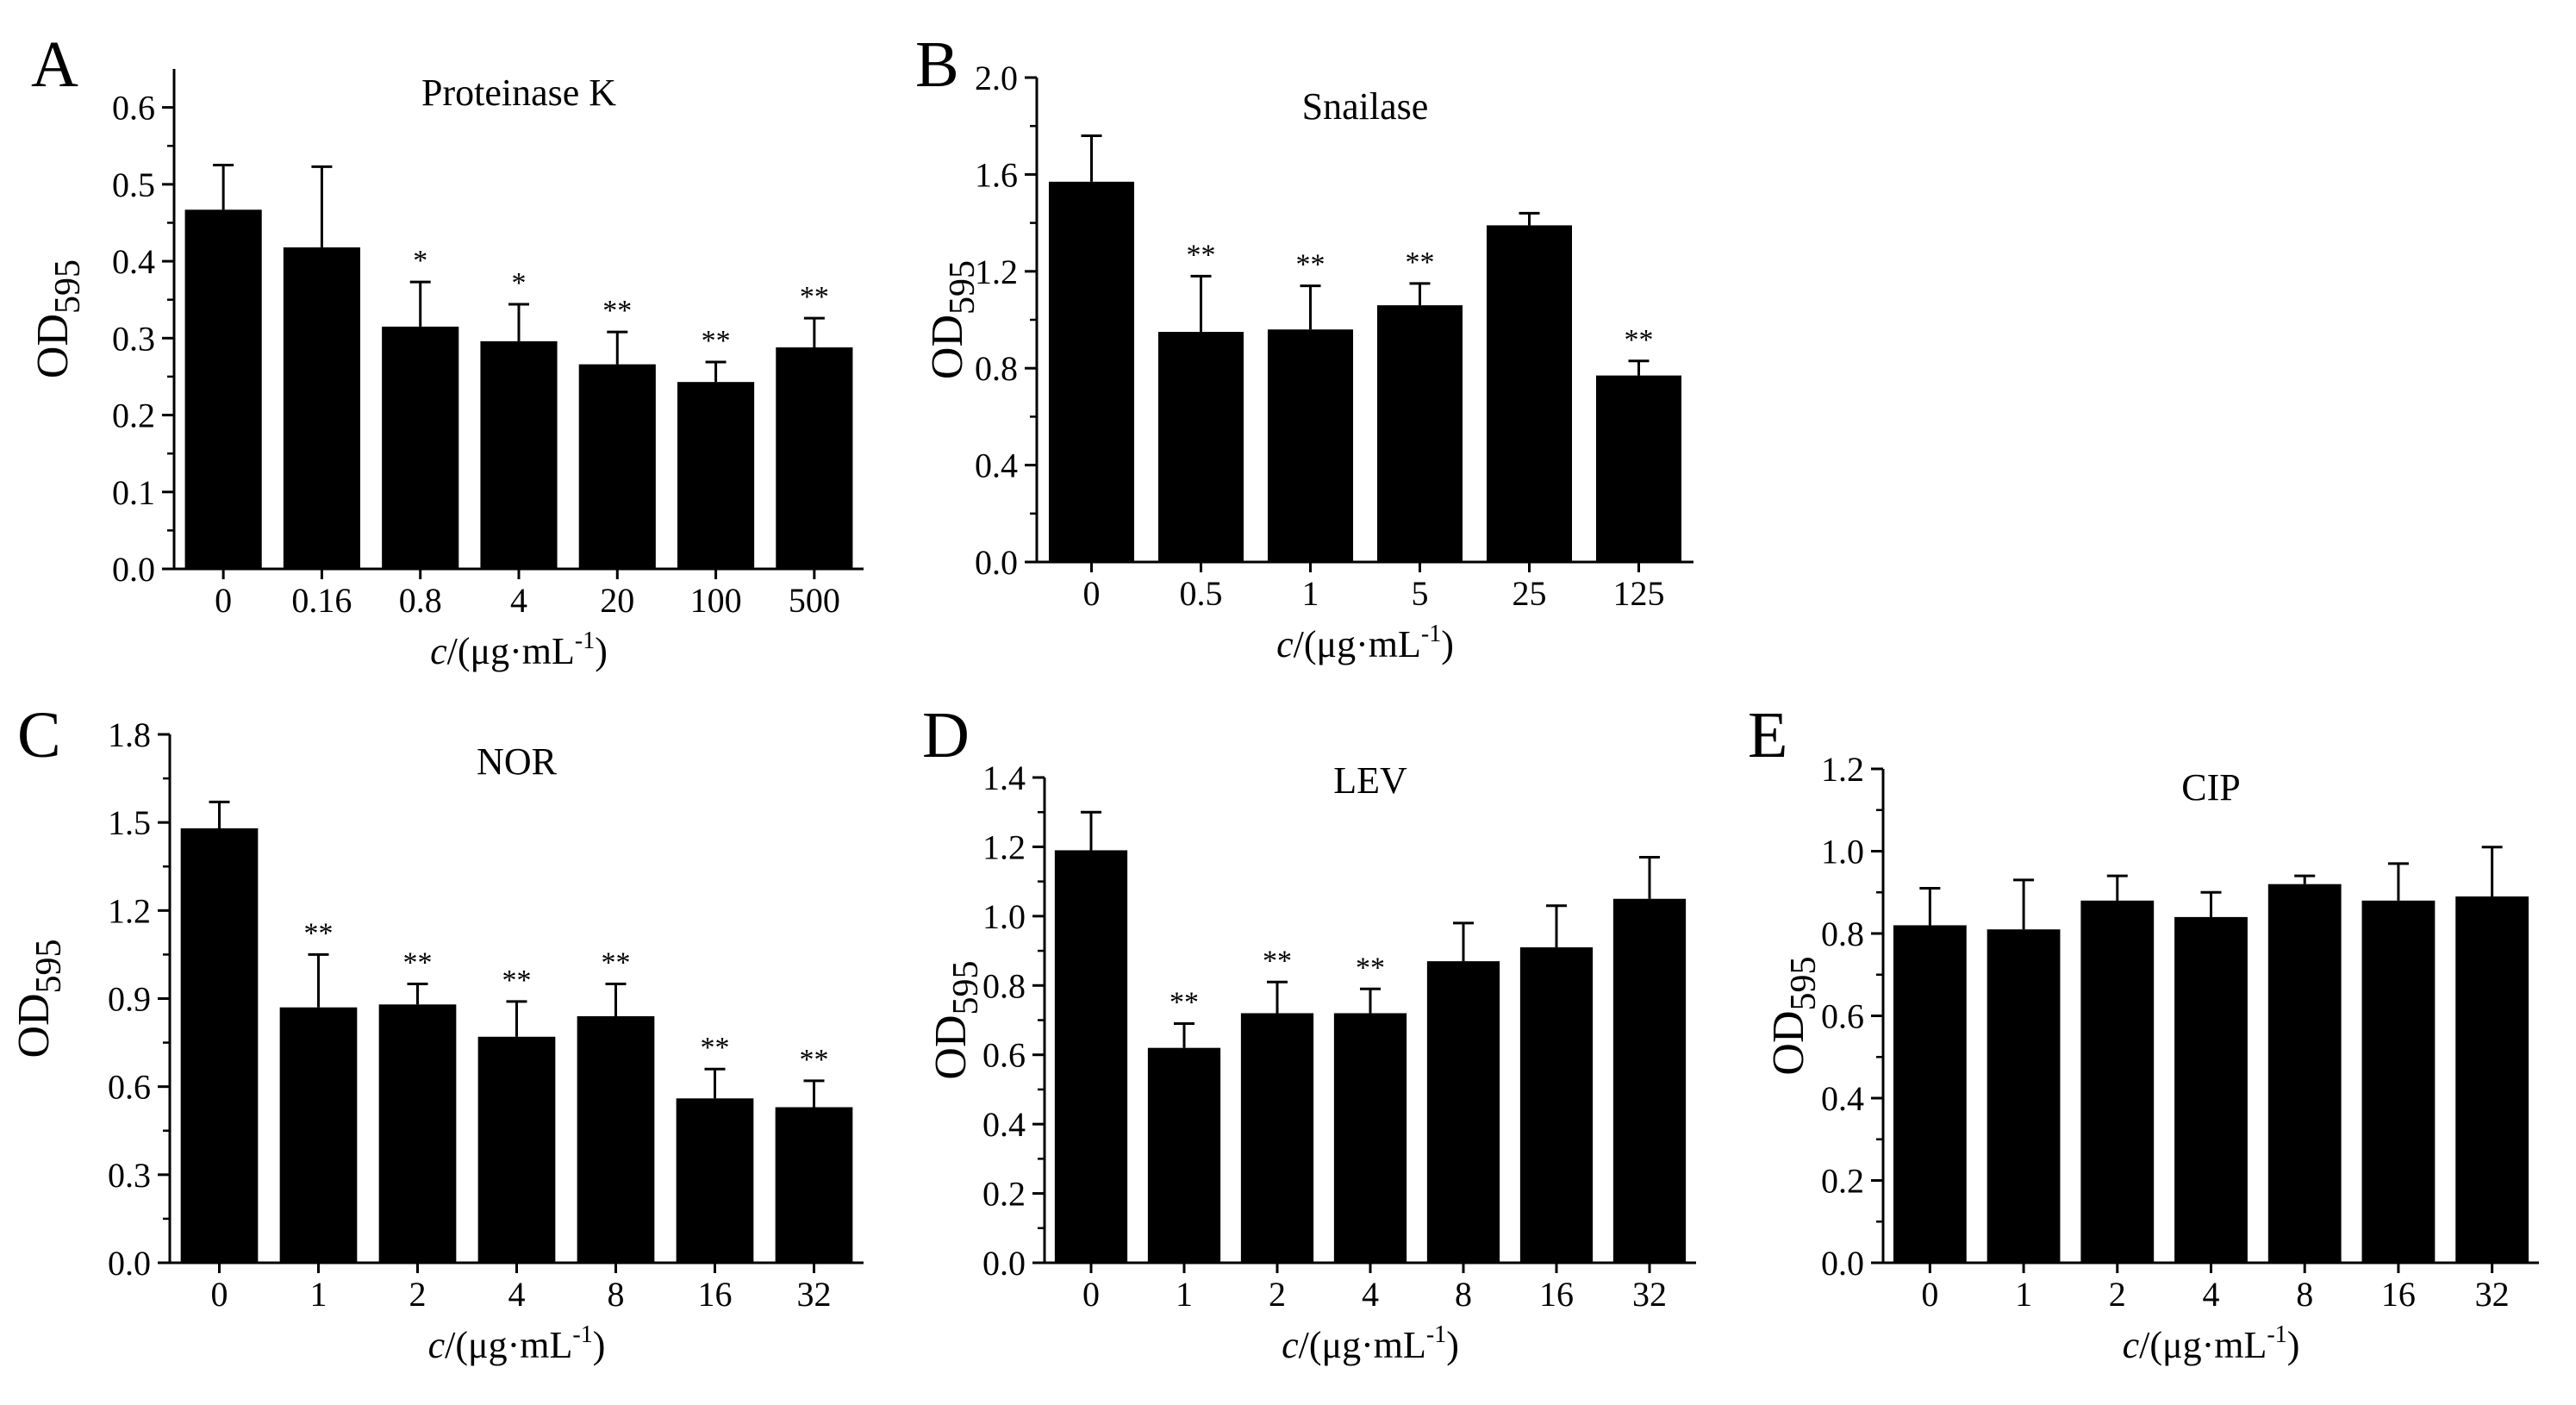 This screenshot has height=1405, width=2576. Describe the element at coordinates (2210, 788) in the screenshot. I see `chart-title: CIP` at that location.